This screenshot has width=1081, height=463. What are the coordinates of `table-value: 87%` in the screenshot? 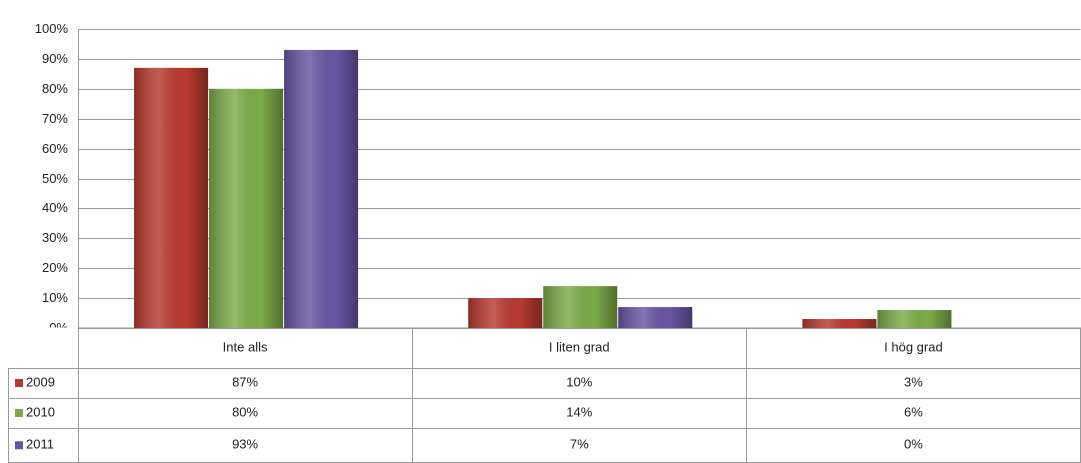 It's located at (245, 381).